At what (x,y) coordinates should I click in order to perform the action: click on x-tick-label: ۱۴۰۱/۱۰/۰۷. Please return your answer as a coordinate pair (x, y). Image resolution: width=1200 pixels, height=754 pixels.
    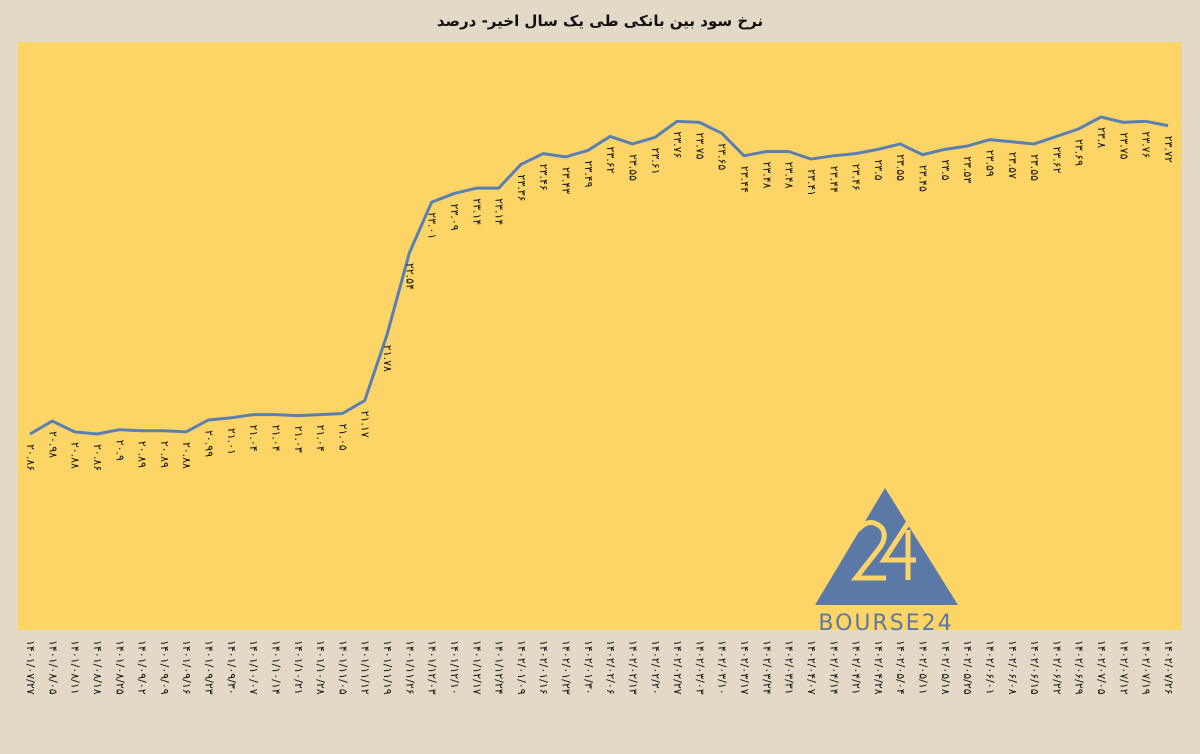
    Looking at the image, I should click on (253, 667).